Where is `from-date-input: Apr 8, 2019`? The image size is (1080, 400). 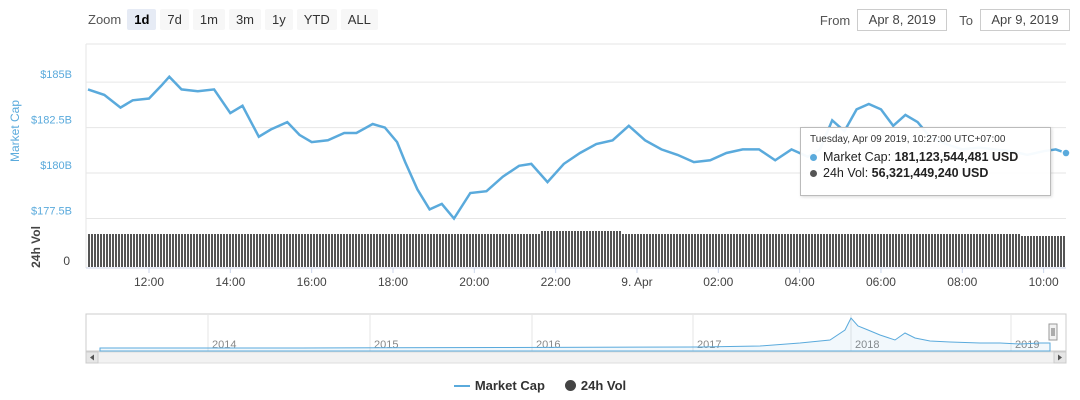
from-date-input: Apr 8, 2019 is located at coordinates (902, 20).